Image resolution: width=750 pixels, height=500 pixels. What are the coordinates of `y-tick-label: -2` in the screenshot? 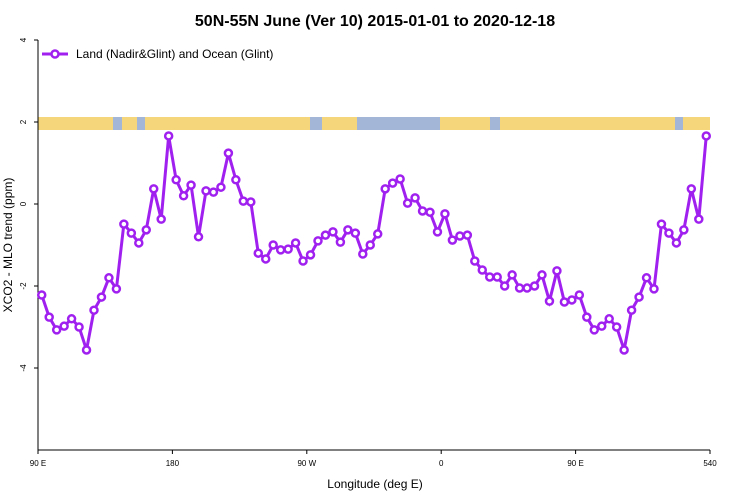 It's located at (23, 286).